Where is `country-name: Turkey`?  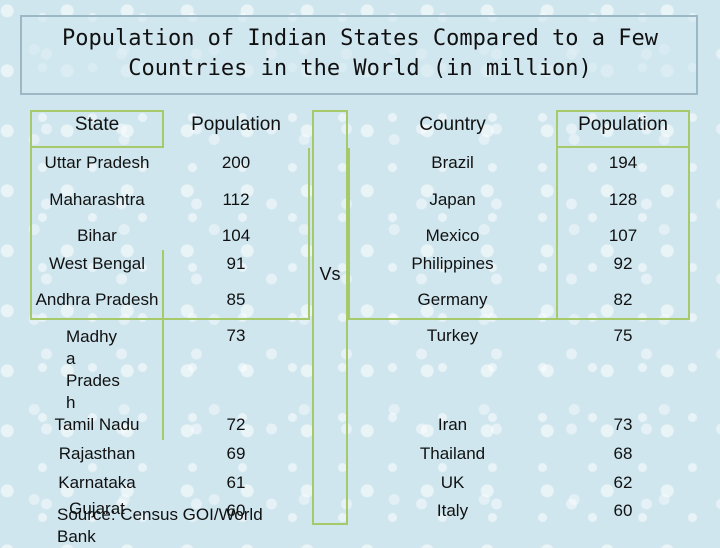 country-name: Turkey is located at coordinates (452, 335).